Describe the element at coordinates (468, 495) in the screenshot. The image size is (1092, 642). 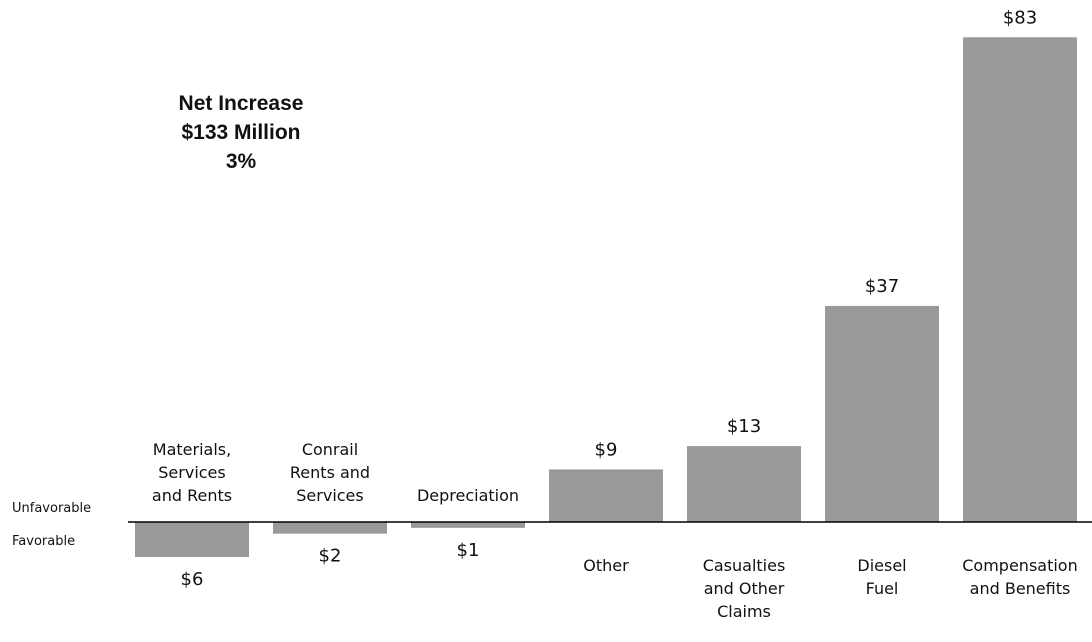
I see `category-label: Depreciation` at that location.